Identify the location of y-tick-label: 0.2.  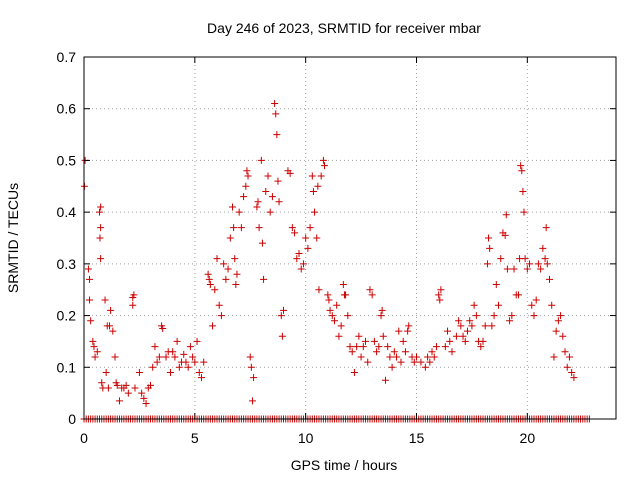
(67, 316).